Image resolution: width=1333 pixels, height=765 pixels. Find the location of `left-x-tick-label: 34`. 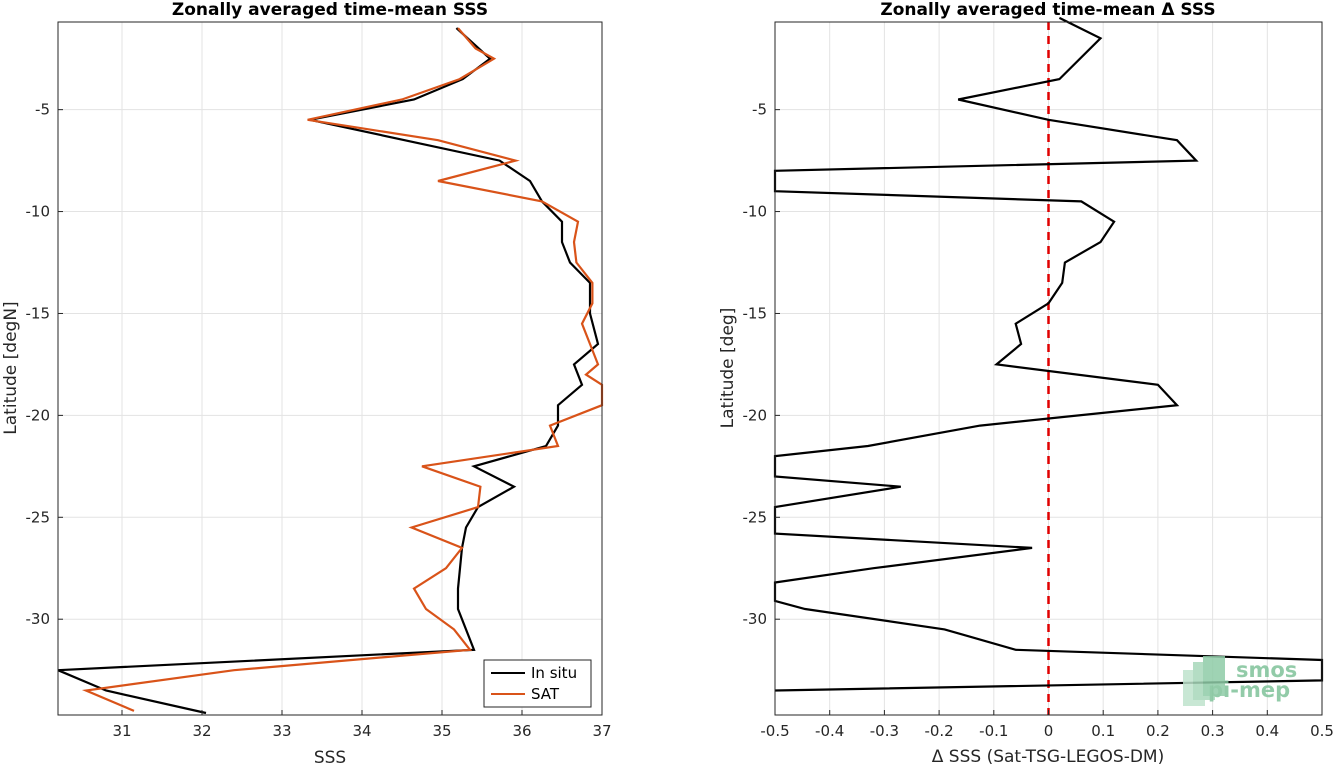

left-x-tick-label: 34 is located at coordinates (361, 731).